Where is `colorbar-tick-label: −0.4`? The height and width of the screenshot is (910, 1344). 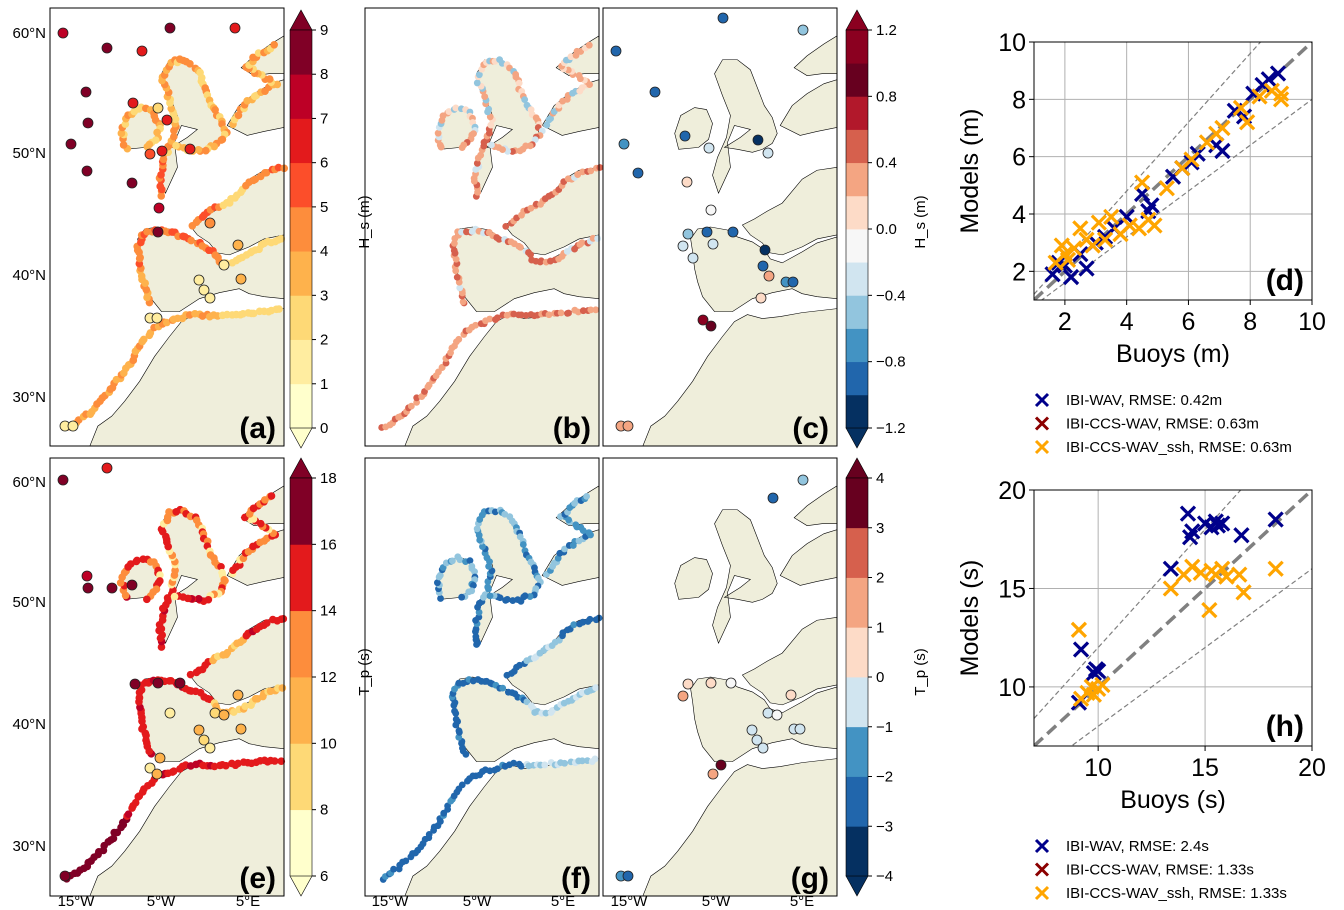 colorbar-tick-label: −0.4 is located at coordinates (891, 295).